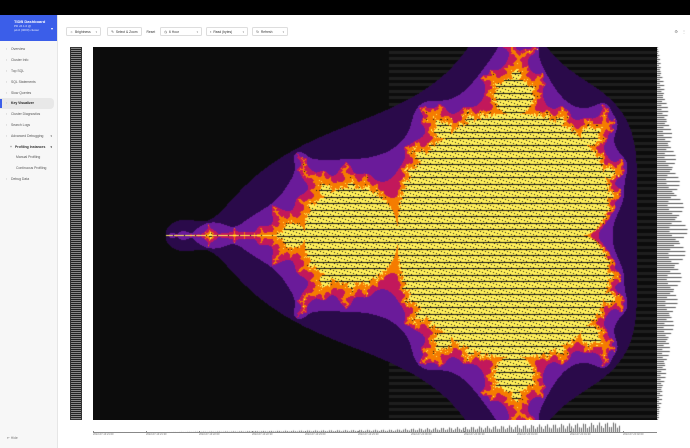 The image size is (690, 448). What do you see at coordinates (156, 433) in the screenshot?
I see `time-tick-label: 2022-07-19 21:30` at bounding box center [156, 433].